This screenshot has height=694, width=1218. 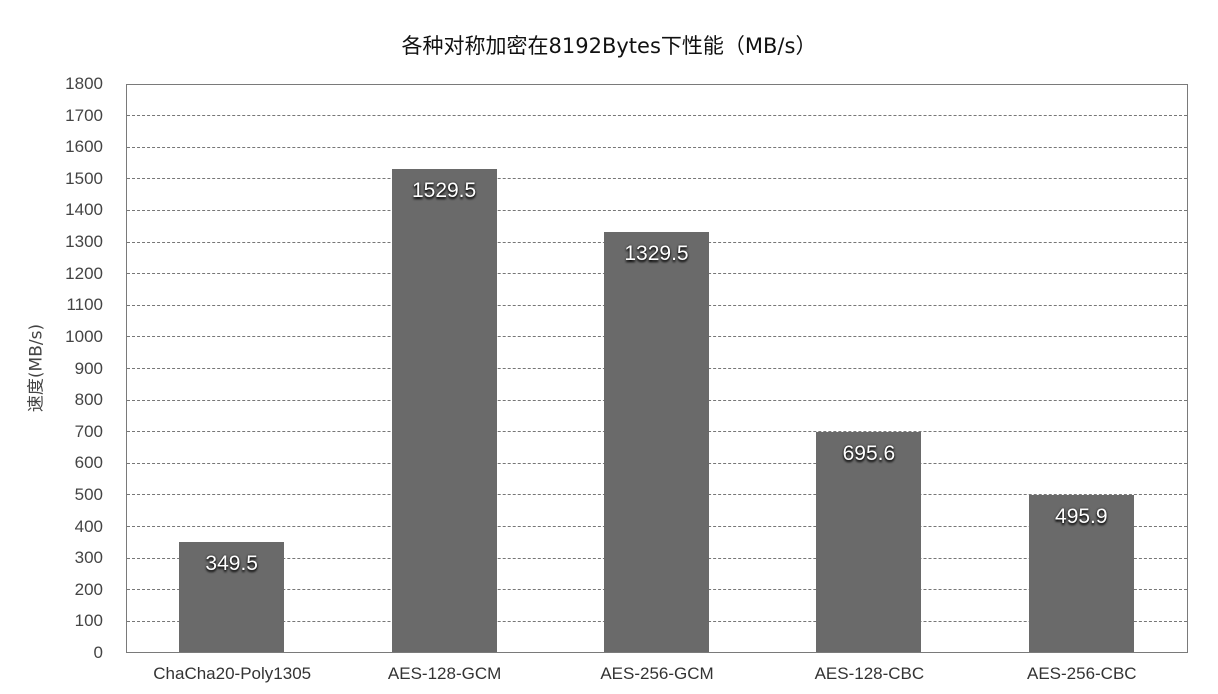 What do you see at coordinates (1081, 517) in the screenshot?
I see `bar-value-label: 495.9` at bounding box center [1081, 517].